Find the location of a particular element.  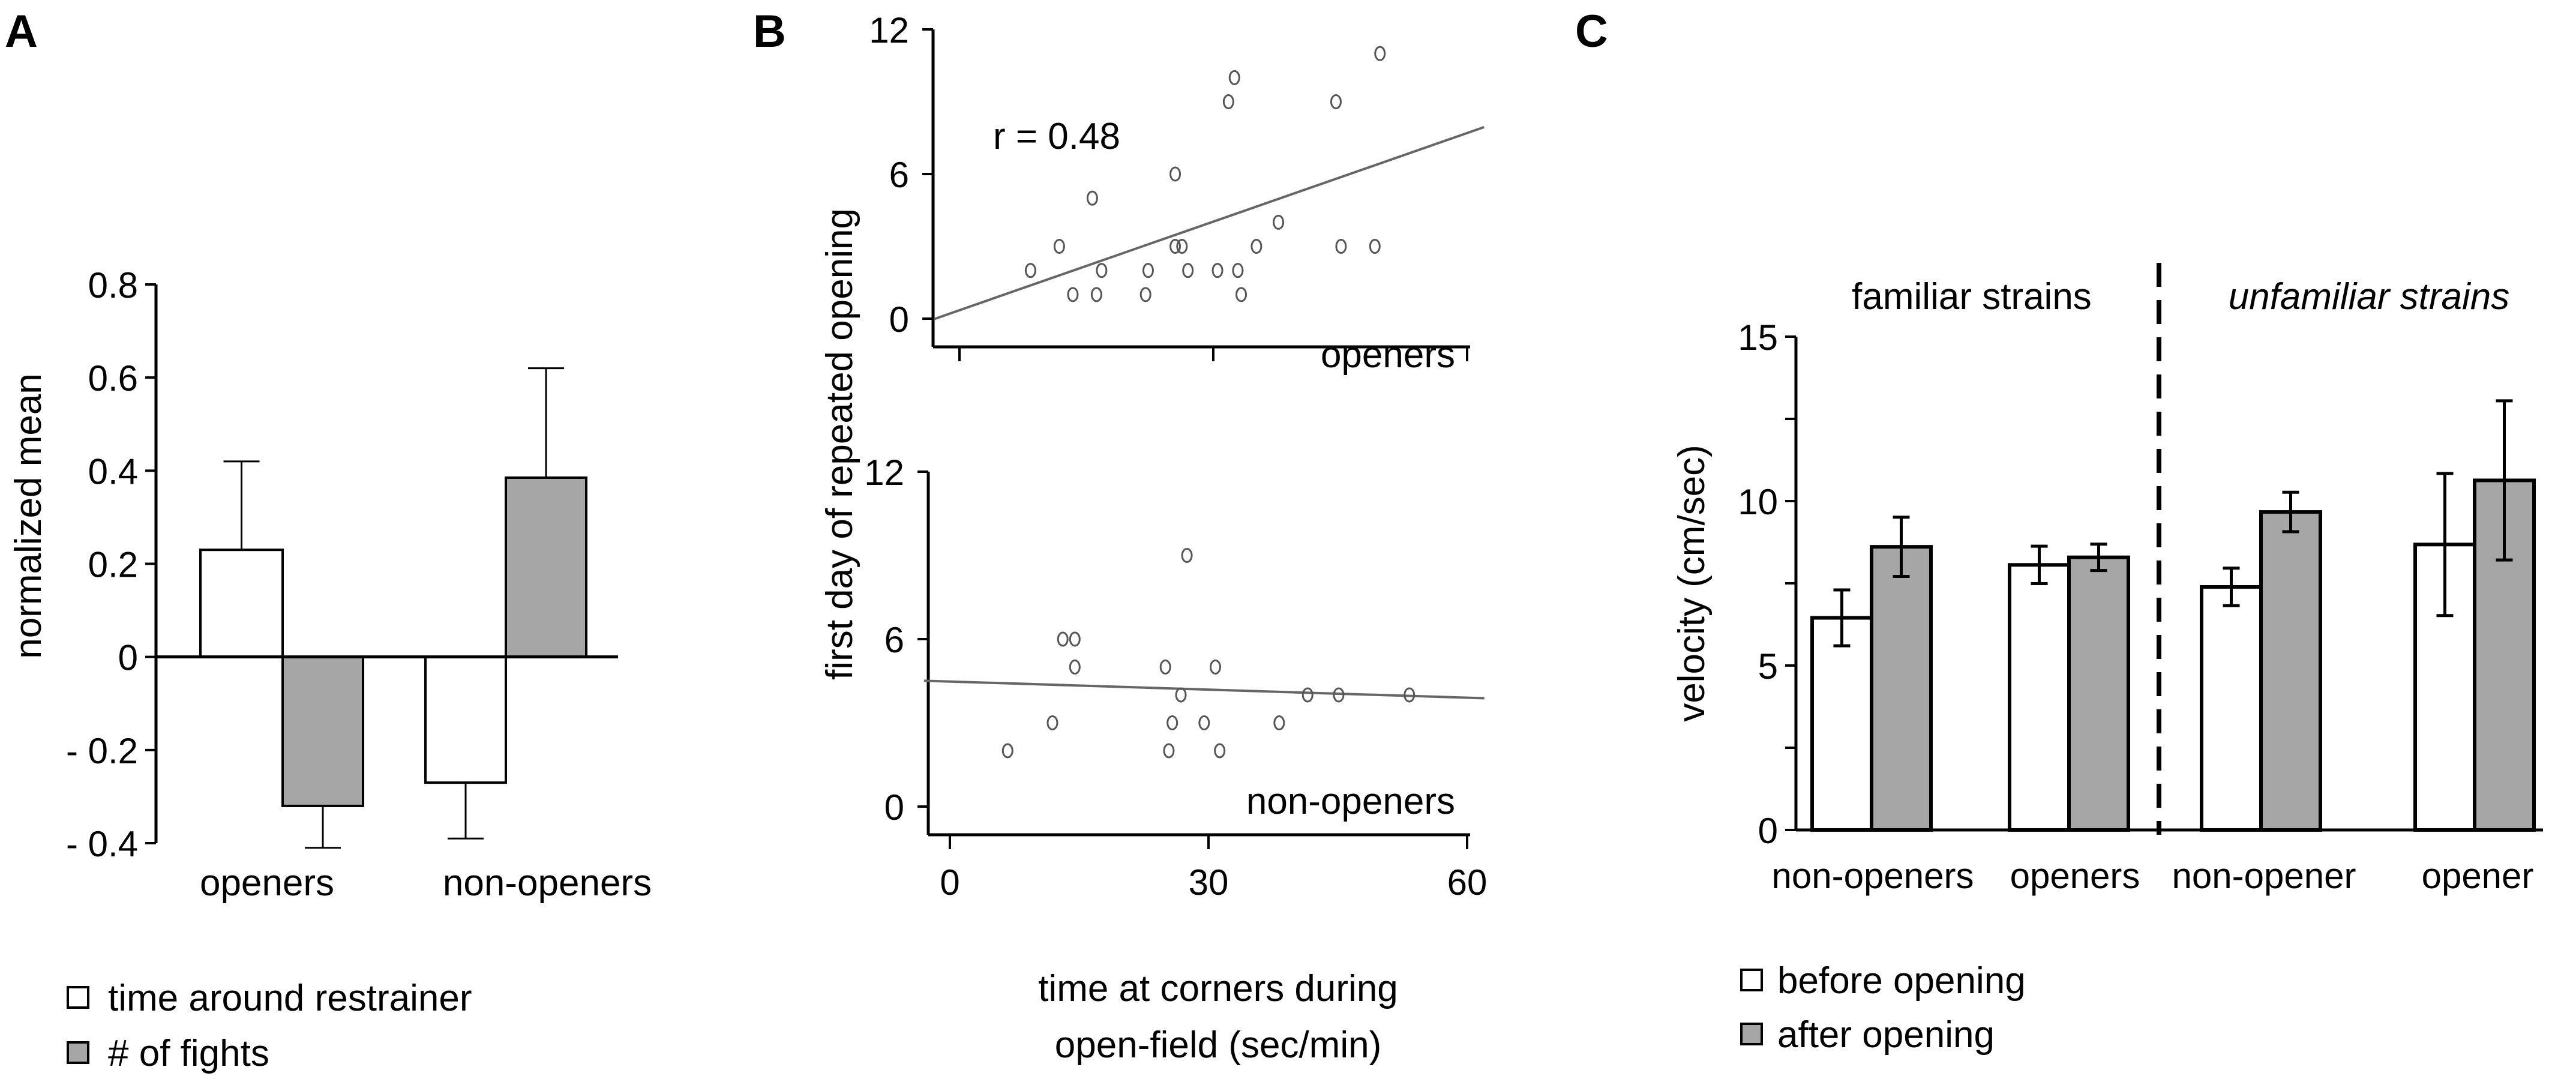

panel-a-category-label: non-openers is located at coordinates (547, 883).